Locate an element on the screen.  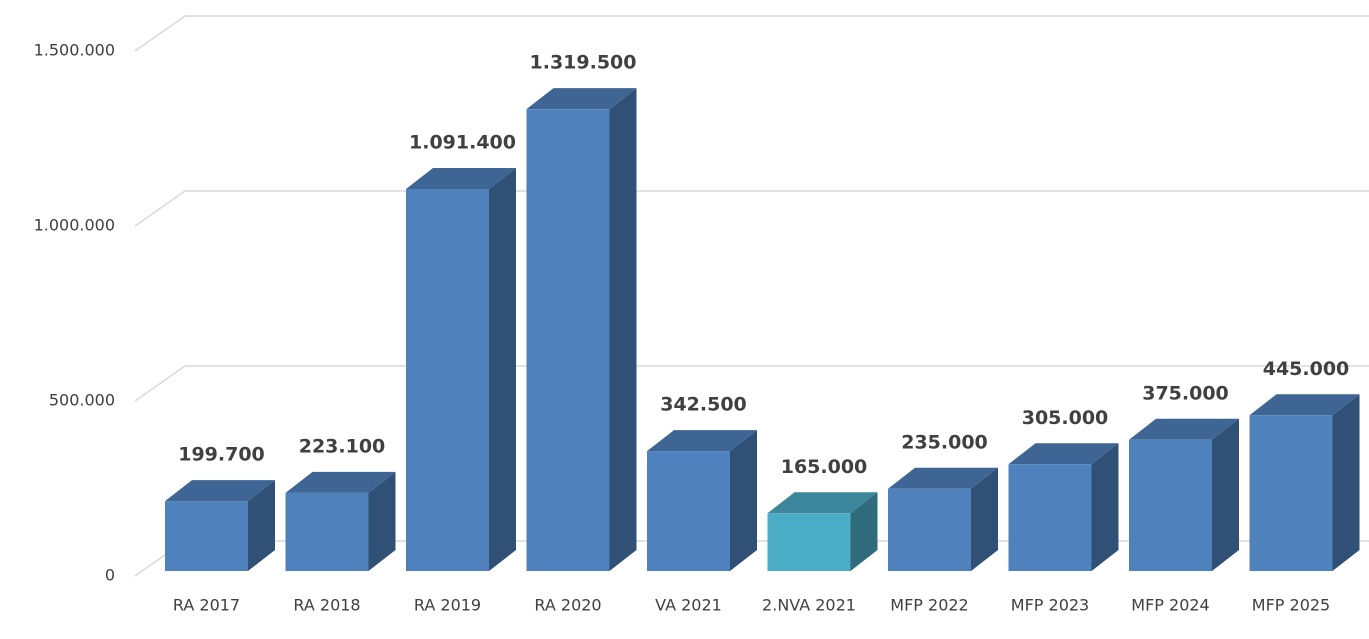
value-label: 199.700 is located at coordinates (221, 455).